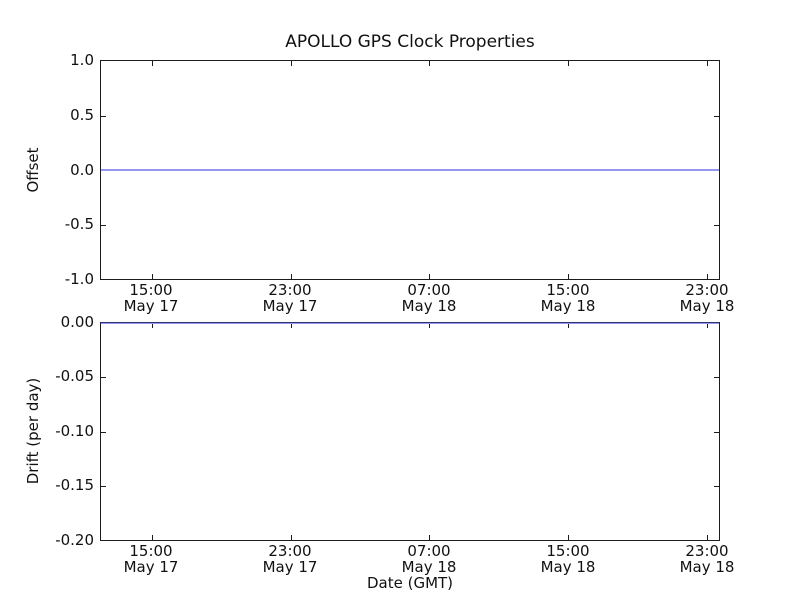 This screenshot has height=600, width=800. What do you see at coordinates (410, 323) in the screenshot?
I see `drift-data-line` at bounding box center [410, 323].